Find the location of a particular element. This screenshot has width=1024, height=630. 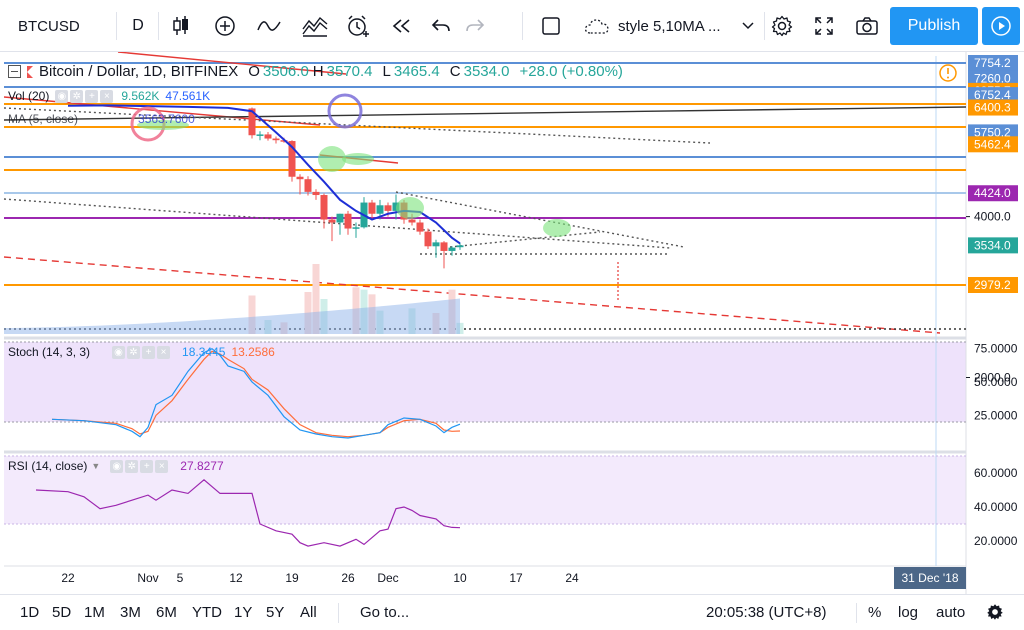

rsi-legend: RSI (14, close) ▼ ◉ ✲ + × 27.8277 is located at coordinates (116, 466).